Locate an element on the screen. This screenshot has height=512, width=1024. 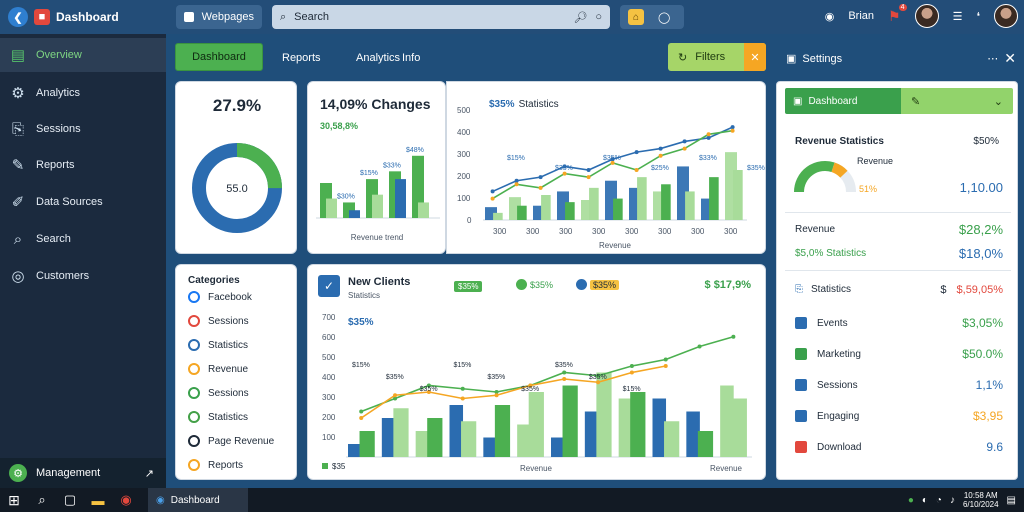
status-icon: ◯ is located at coordinates (664, 17).